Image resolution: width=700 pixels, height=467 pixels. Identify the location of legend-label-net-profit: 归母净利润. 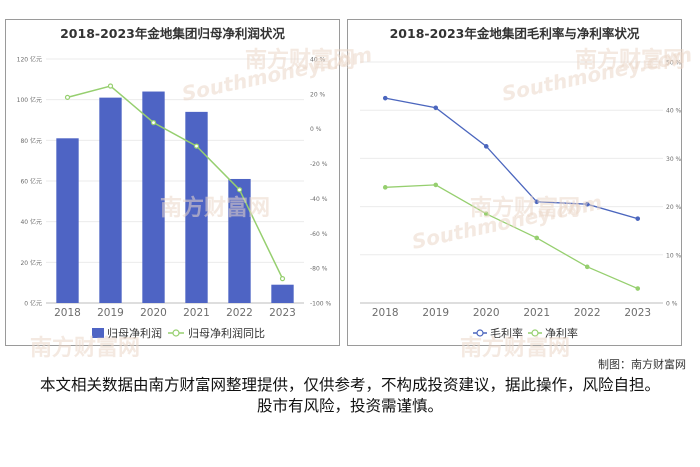
(134, 333).